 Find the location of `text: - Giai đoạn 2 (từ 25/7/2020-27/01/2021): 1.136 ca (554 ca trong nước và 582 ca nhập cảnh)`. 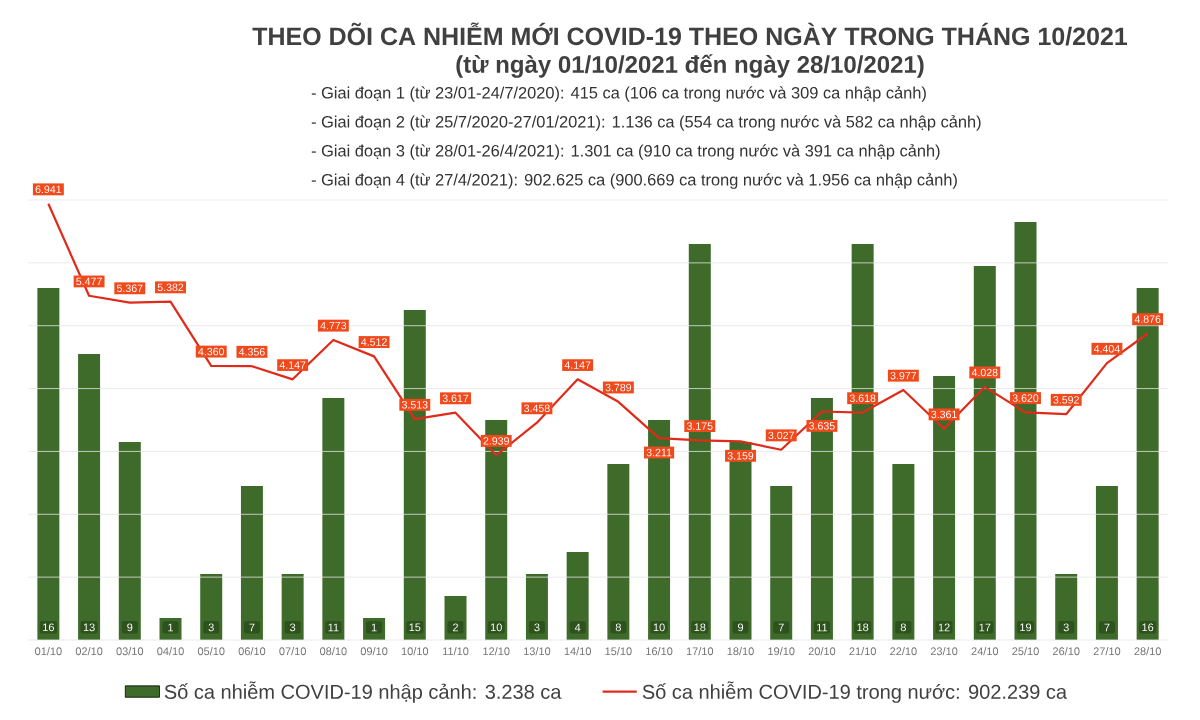

text: - Giai đoạn 2 (từ 25/7/2020-27/01/2021): 1.136 ca (554 ca trong nước và 582 ca nhập cảnh) is located at coordinates (646, 123).